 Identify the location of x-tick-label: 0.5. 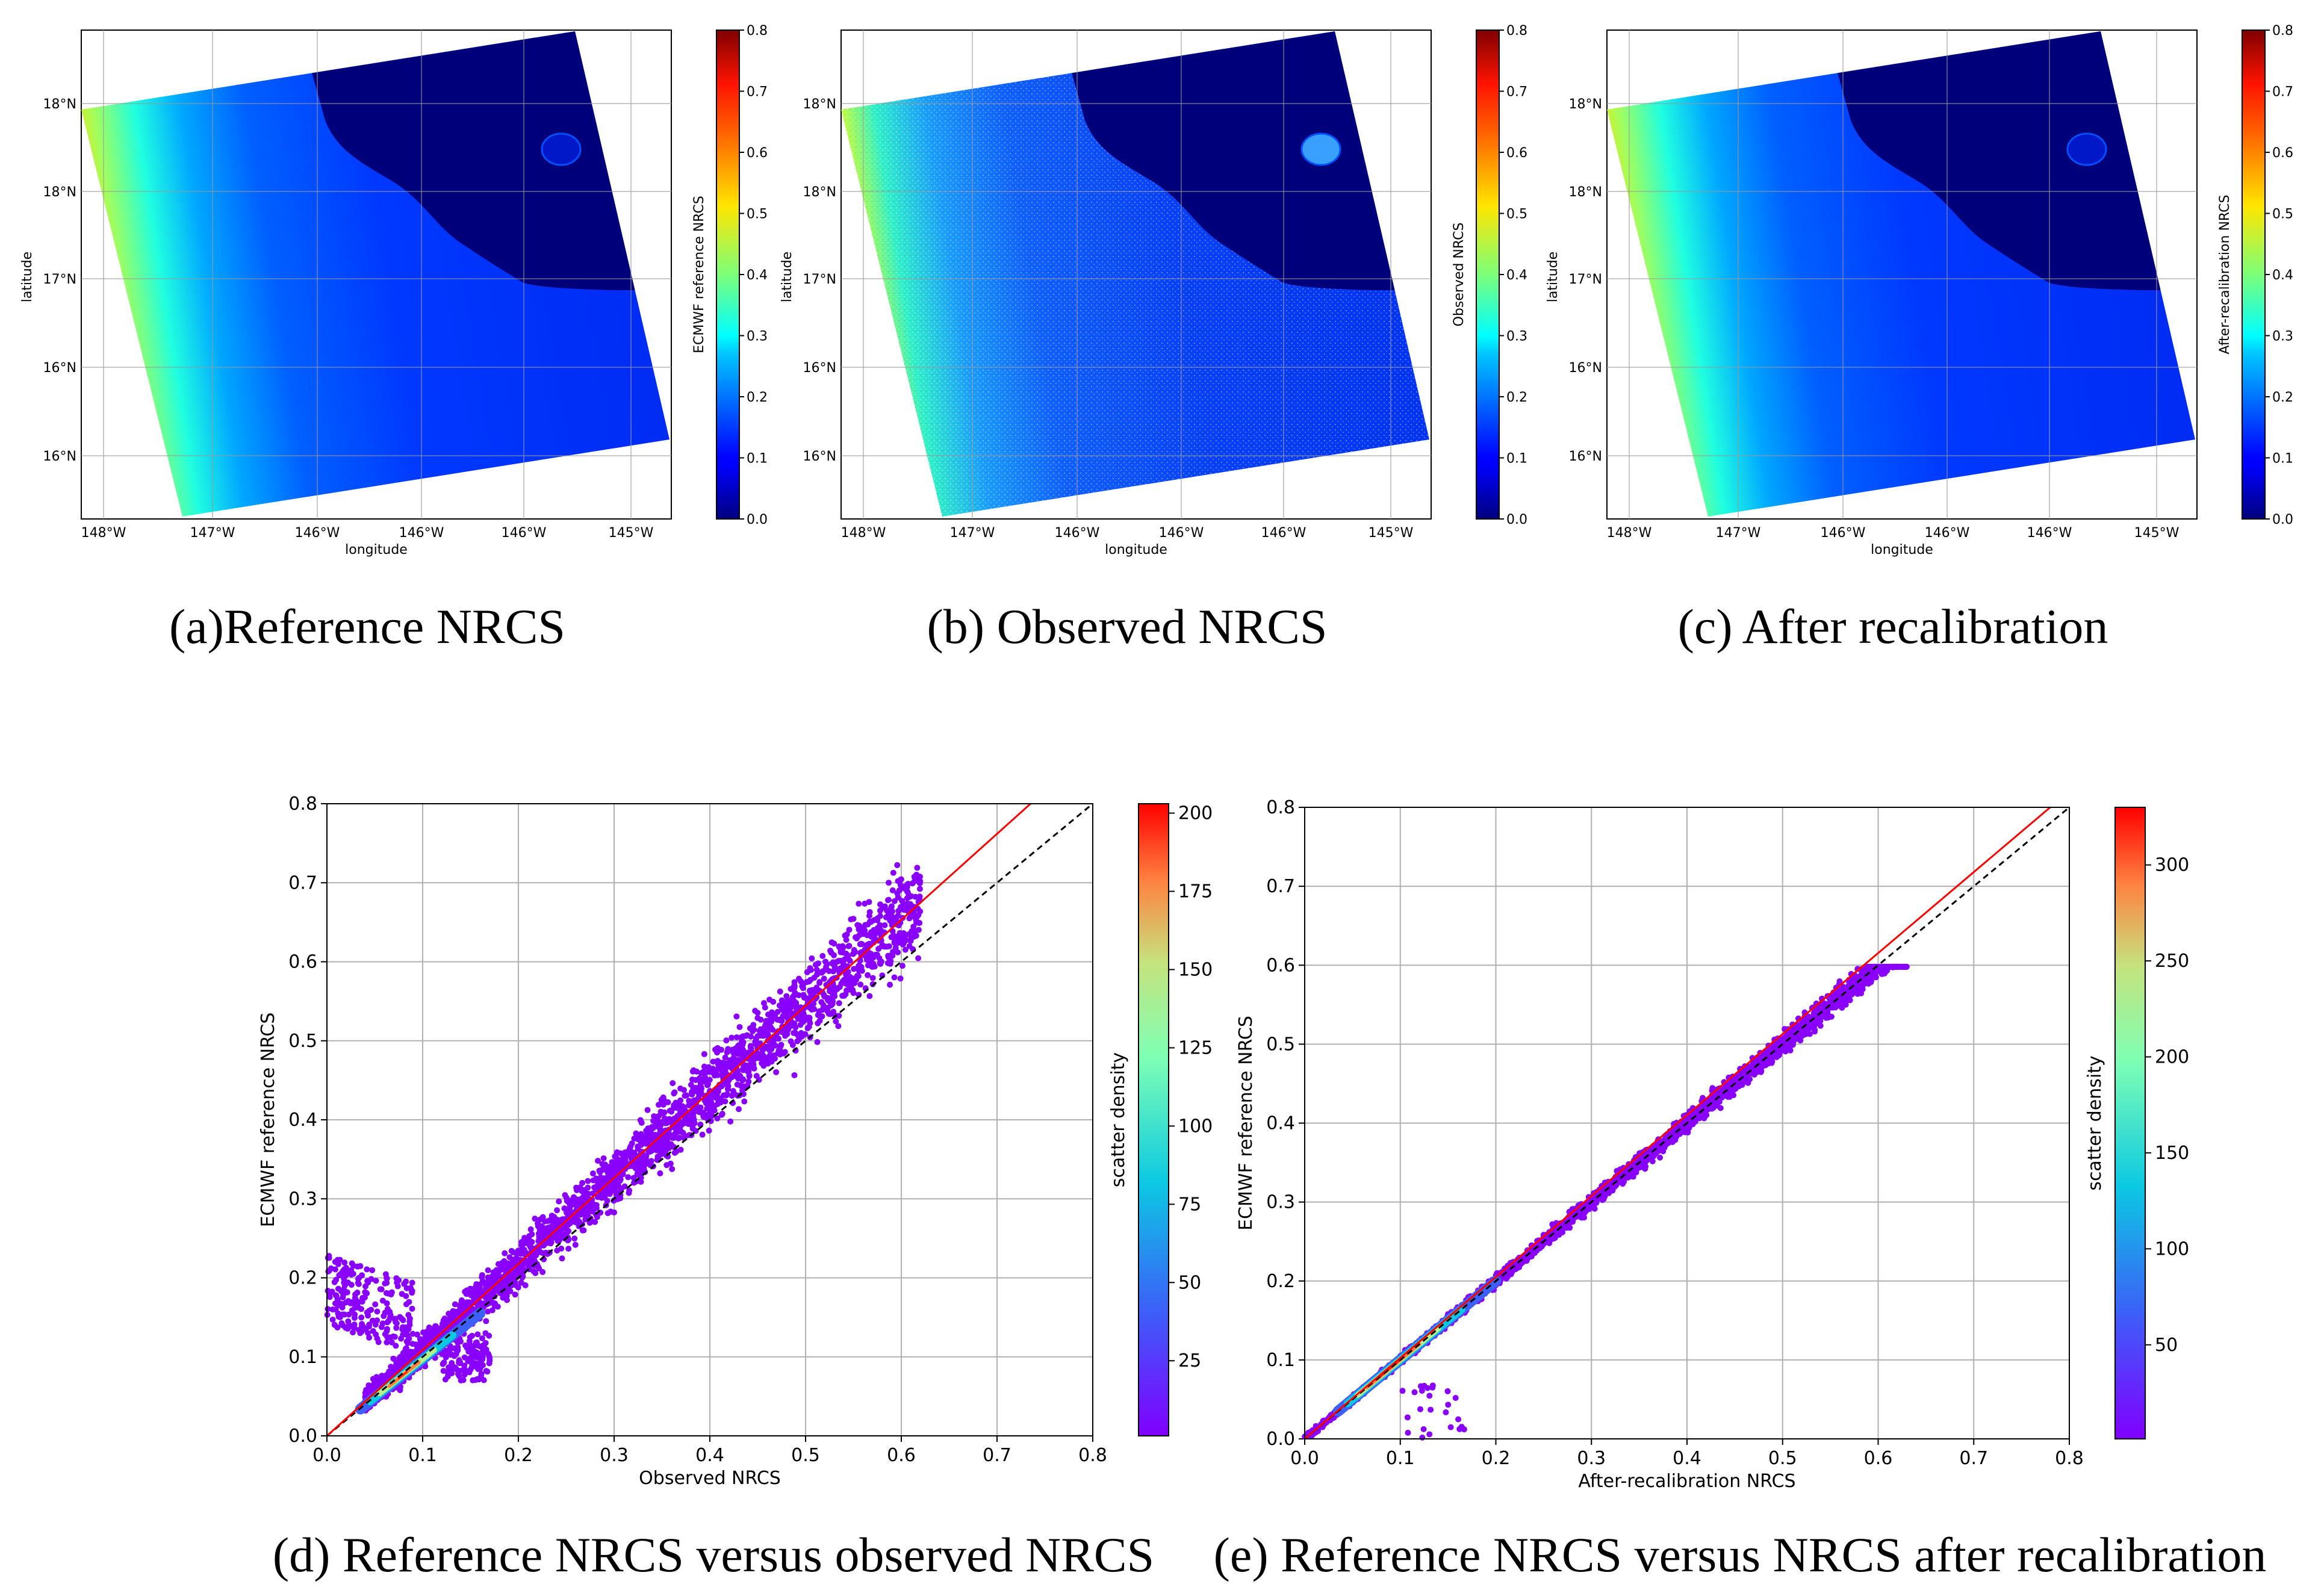
(1782, 1458).